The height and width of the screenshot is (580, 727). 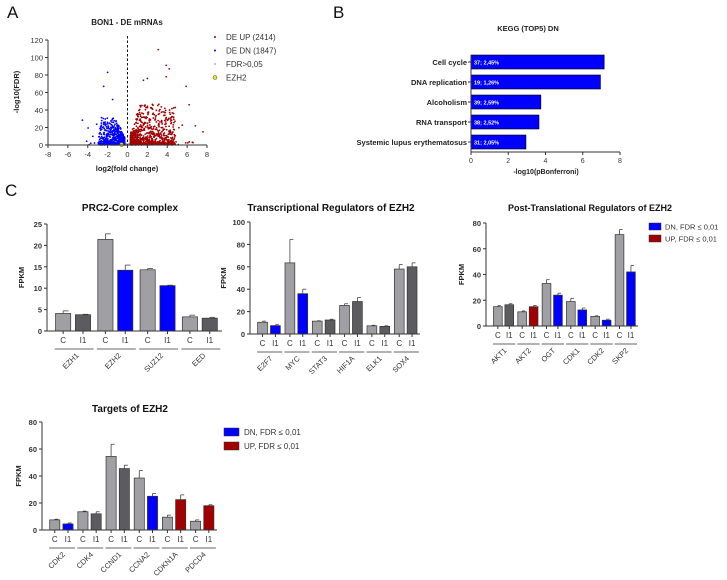 What do you see at coordinates (68, 527) in the screenshot?
I see `bar-CDK2-I1` at bounding box center [68, 527].